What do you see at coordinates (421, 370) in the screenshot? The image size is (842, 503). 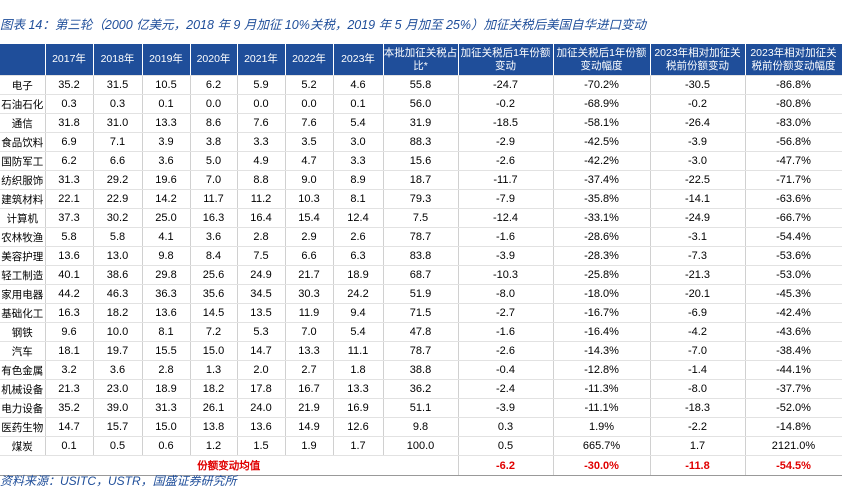 I see `table-cell: 38.8` at bounding box center [421, 370].